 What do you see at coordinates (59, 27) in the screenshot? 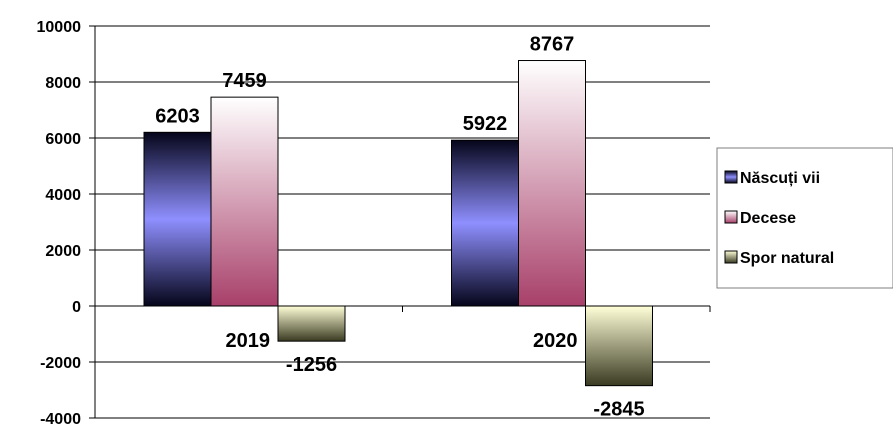
I see `y-tick-label: 10000` at bounding box center [59, 27].